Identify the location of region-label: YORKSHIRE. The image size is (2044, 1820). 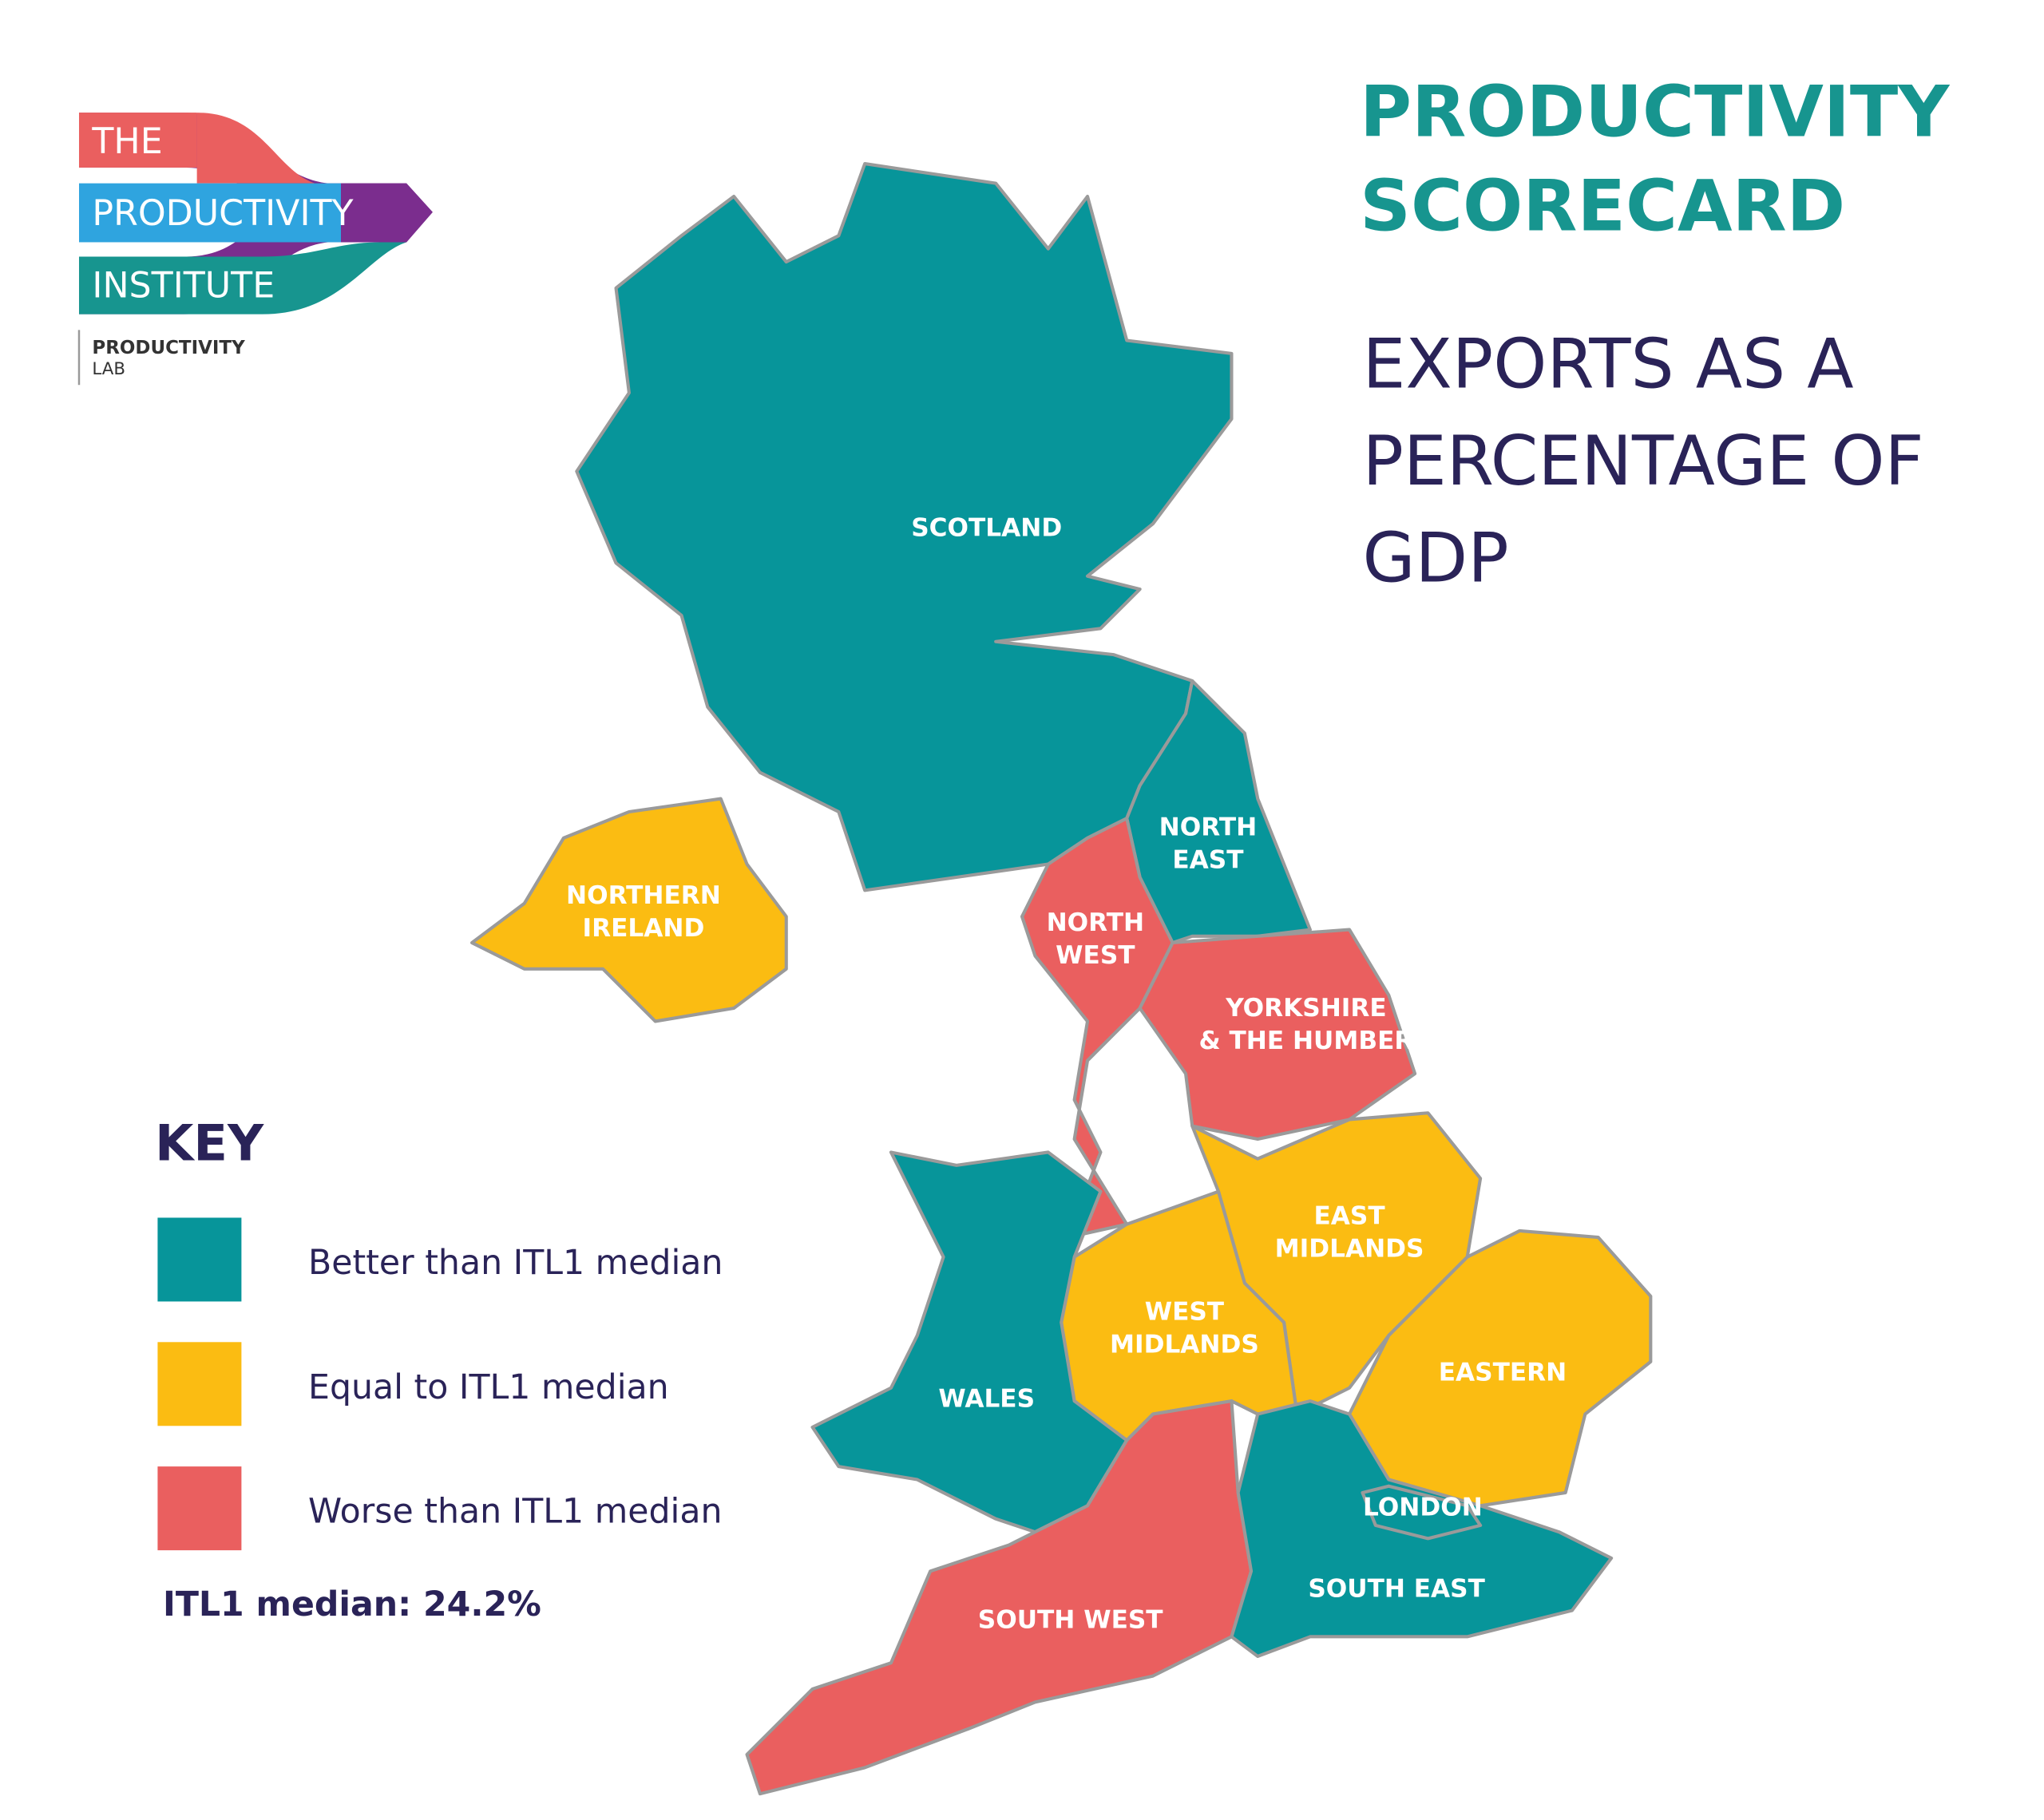
(1305, 1008).